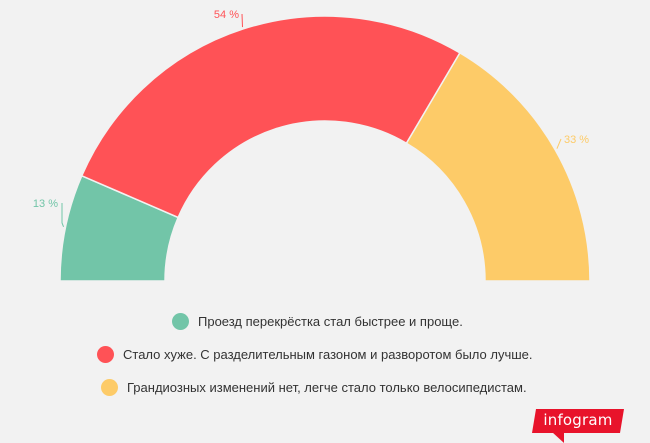 The height and width of the screenshot is (443, 650). What do you see at coordinates (226, 15) in the screenshot?
I see `data-label-worse: 54 %` at bounding box center [226, 15].